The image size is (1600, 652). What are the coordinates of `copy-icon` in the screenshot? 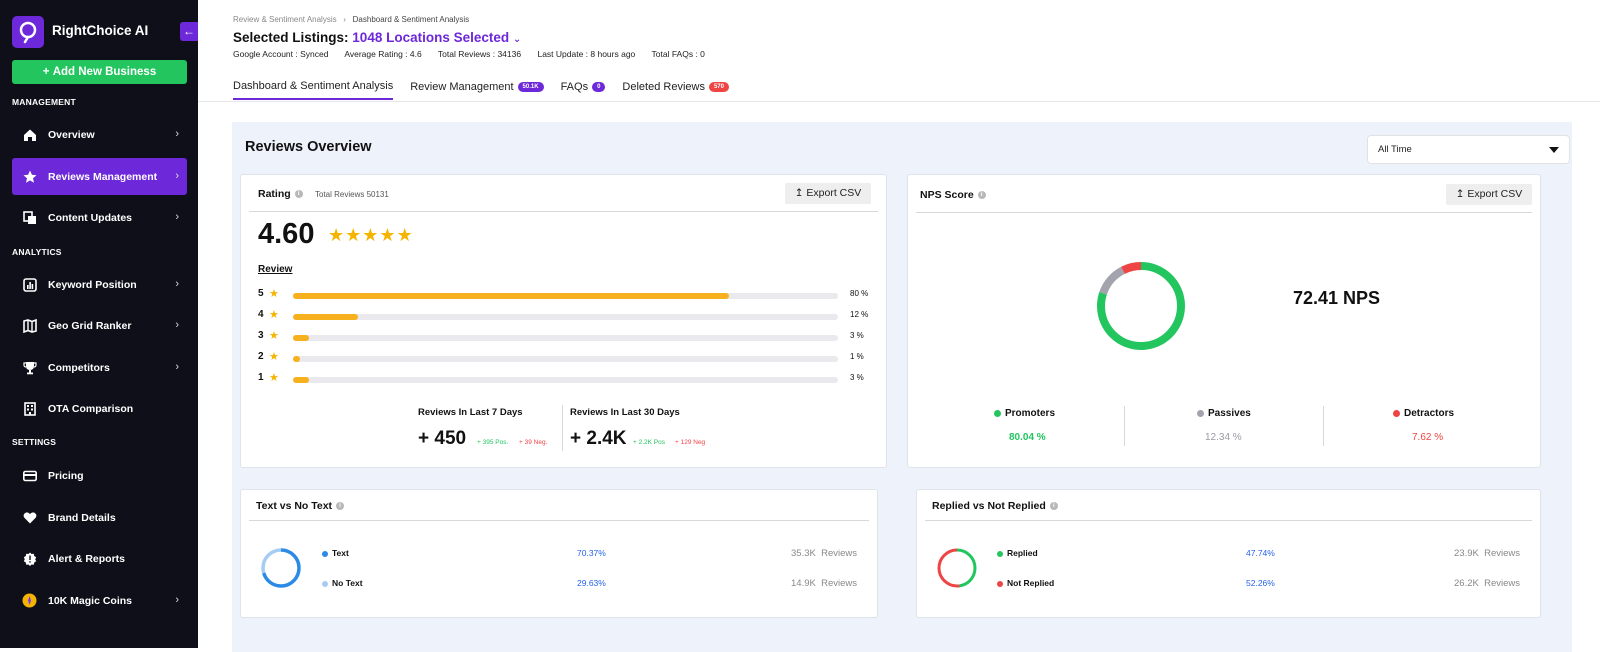 It's located at (29, 217).